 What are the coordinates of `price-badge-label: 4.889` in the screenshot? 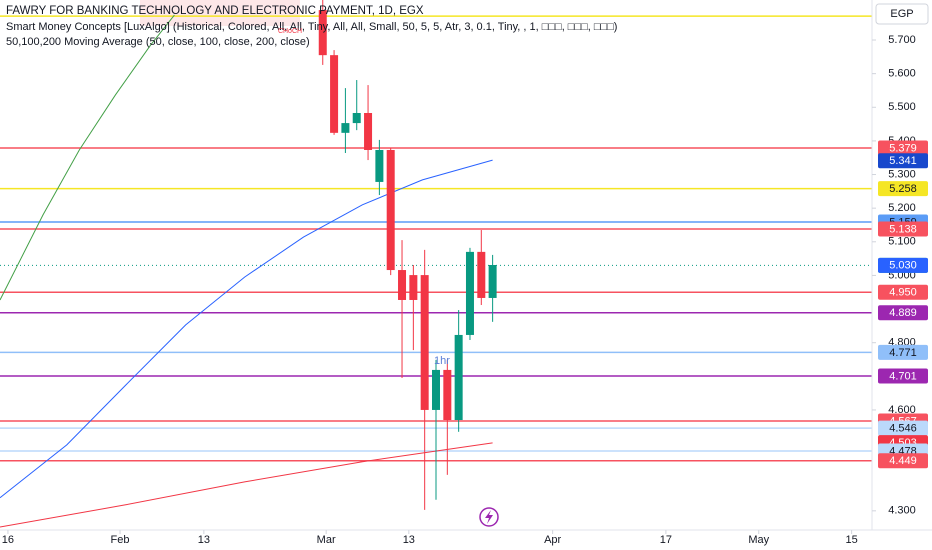 It's located at (903, 313).